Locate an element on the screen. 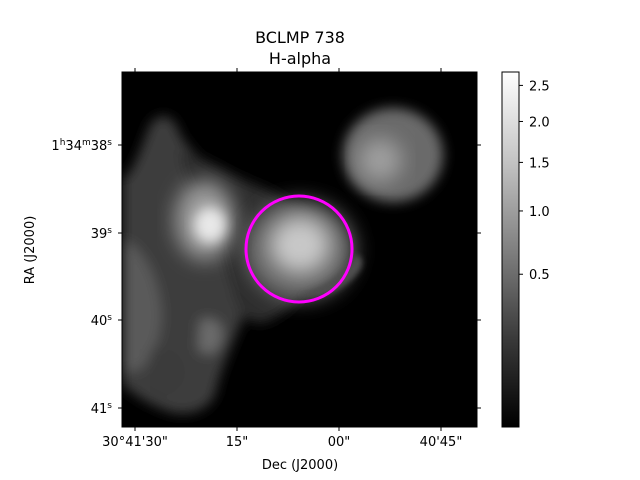  y-tick-label: 41s is located at coordinates (102, 409).